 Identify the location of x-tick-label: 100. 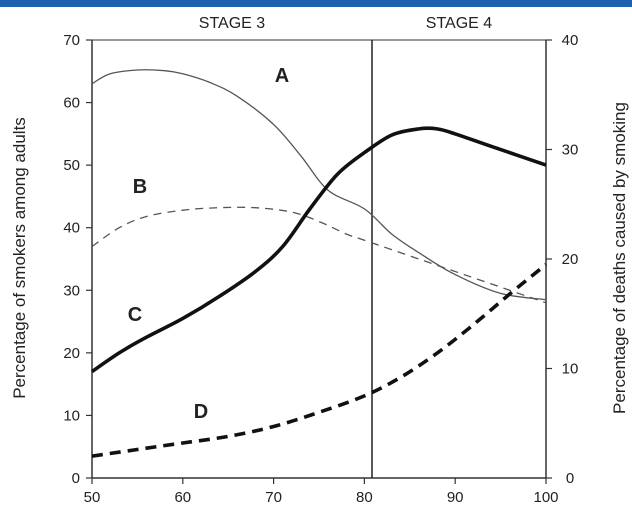
(545, 497).